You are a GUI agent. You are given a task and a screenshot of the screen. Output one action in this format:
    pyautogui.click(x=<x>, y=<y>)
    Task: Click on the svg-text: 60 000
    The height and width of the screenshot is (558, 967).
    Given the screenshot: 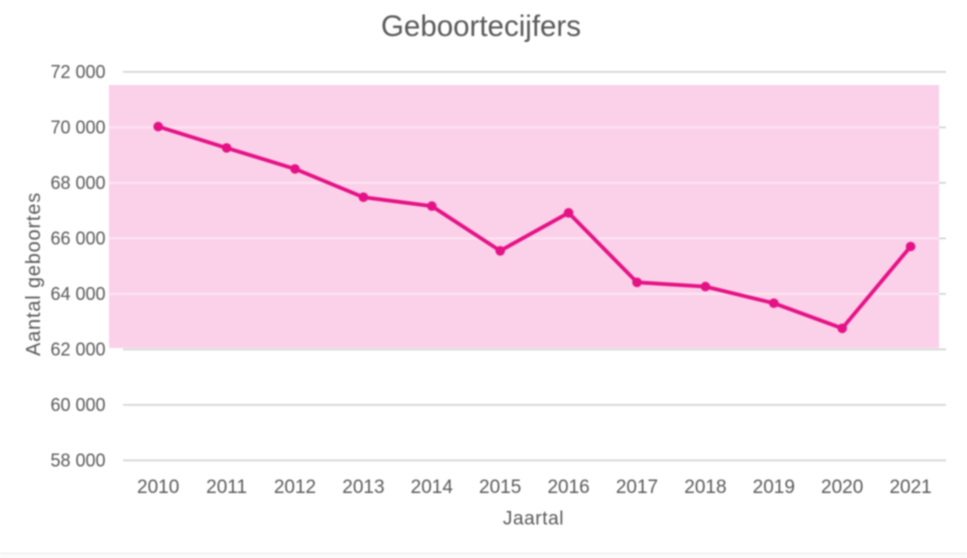 What is the action you would take?
    pyautogui.click(x=77, y=405)
    